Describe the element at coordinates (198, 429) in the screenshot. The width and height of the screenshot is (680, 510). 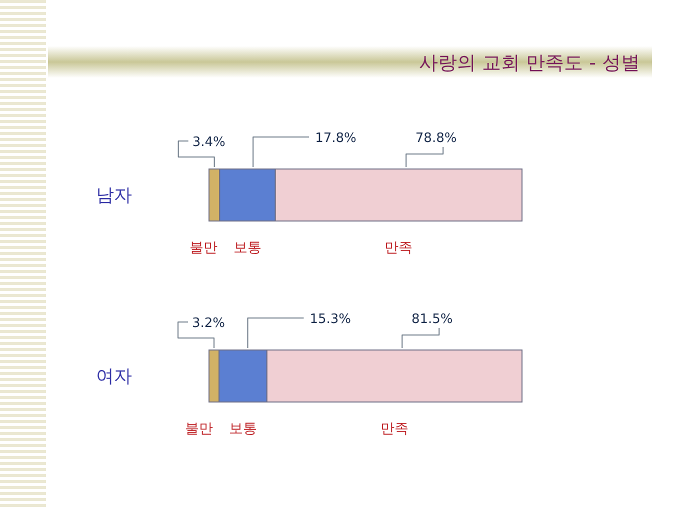
I see `text: 불만` at that location.